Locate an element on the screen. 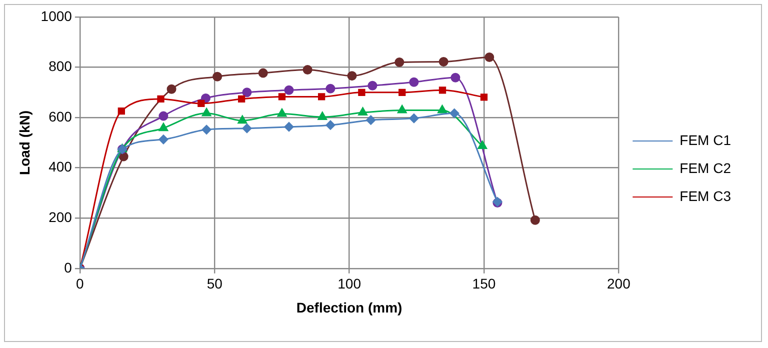  x-tick-label: 100 is located at coordinates (350, 284).